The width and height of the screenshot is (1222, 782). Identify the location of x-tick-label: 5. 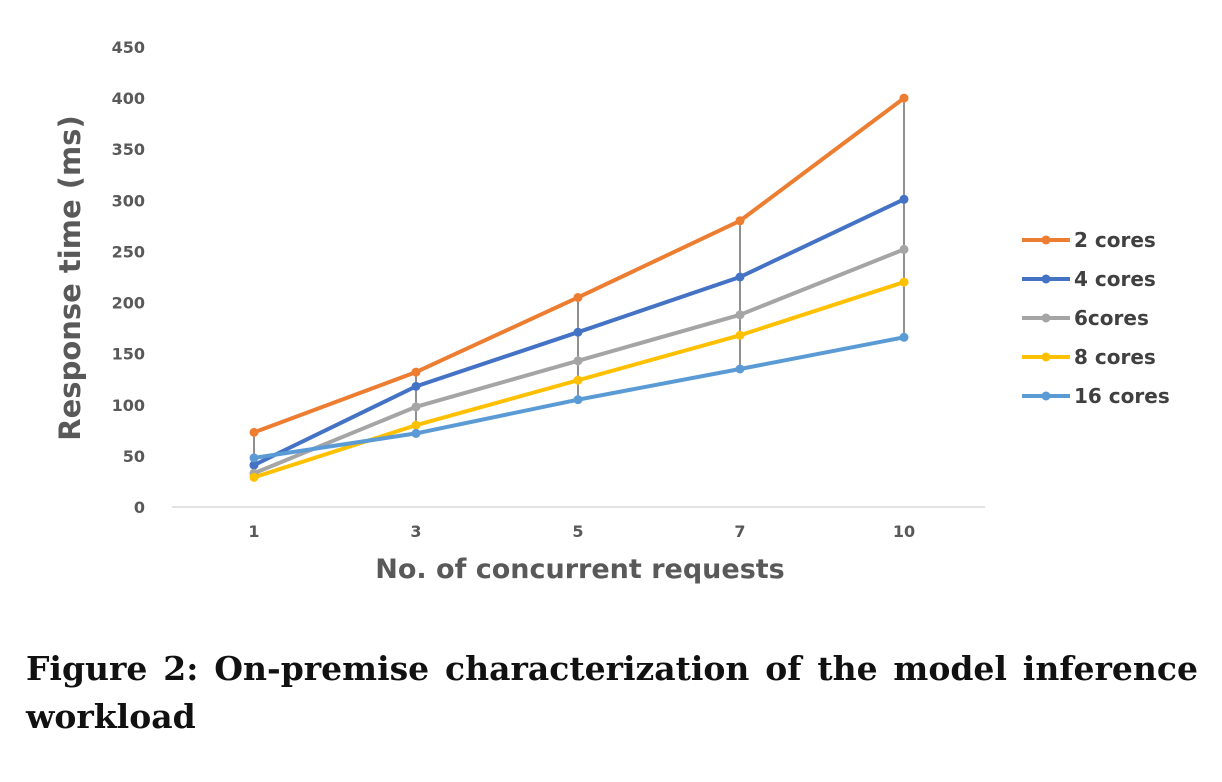
(577, 531).